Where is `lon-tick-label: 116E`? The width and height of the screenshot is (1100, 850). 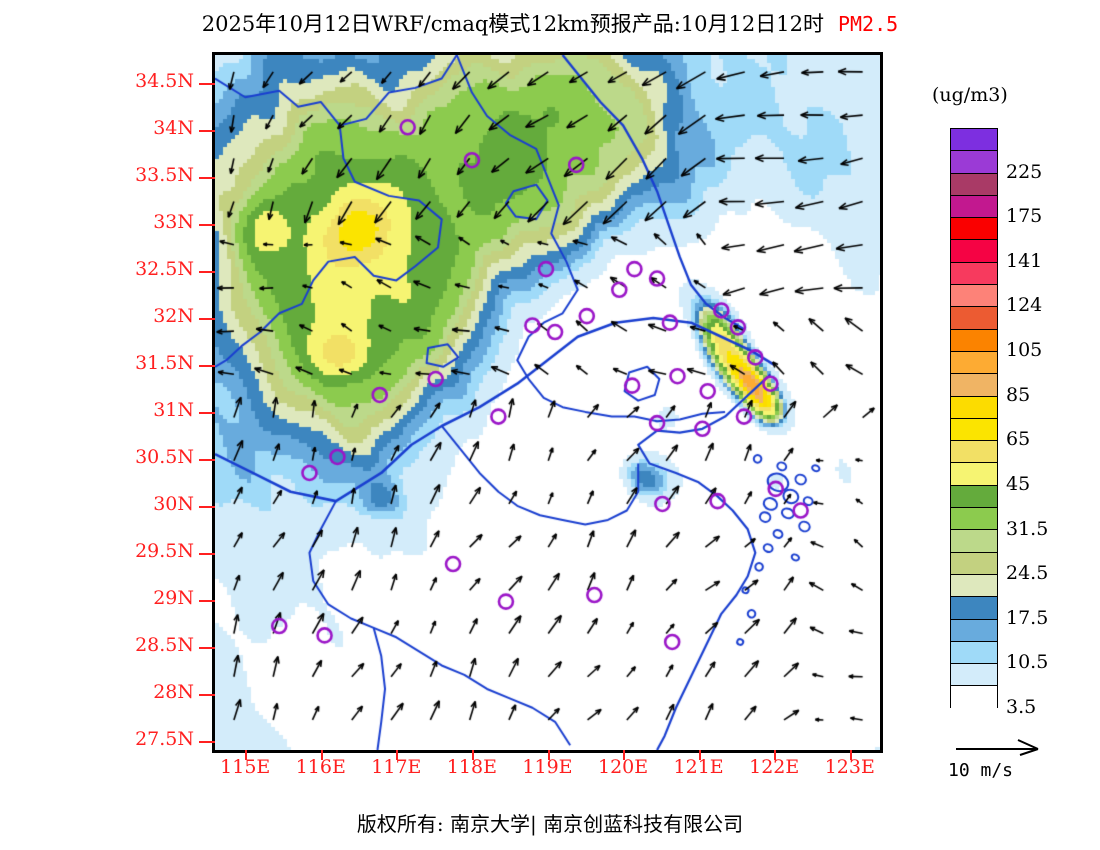 lon-tick-label: 116E is located at coordinates (320, 767).